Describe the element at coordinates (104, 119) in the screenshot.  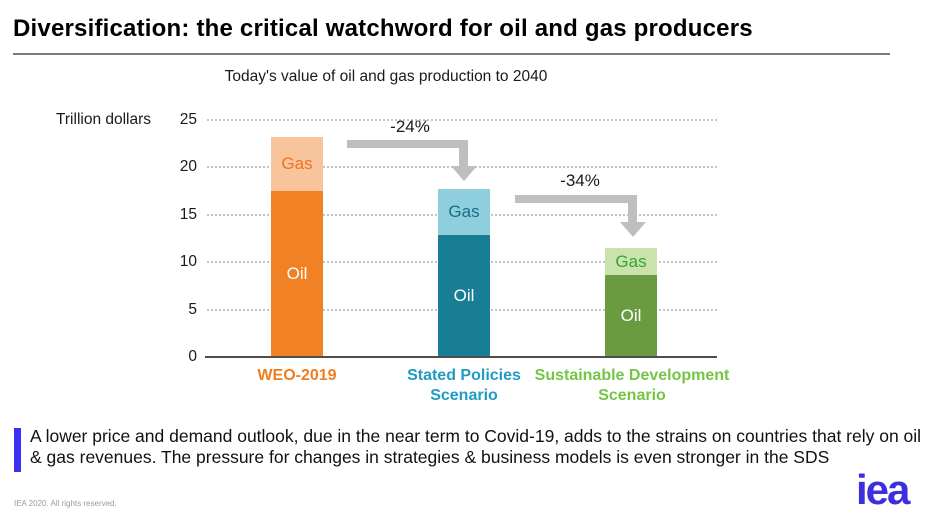
I see `y-axis-unit-label: Trillion dollars` at that location.